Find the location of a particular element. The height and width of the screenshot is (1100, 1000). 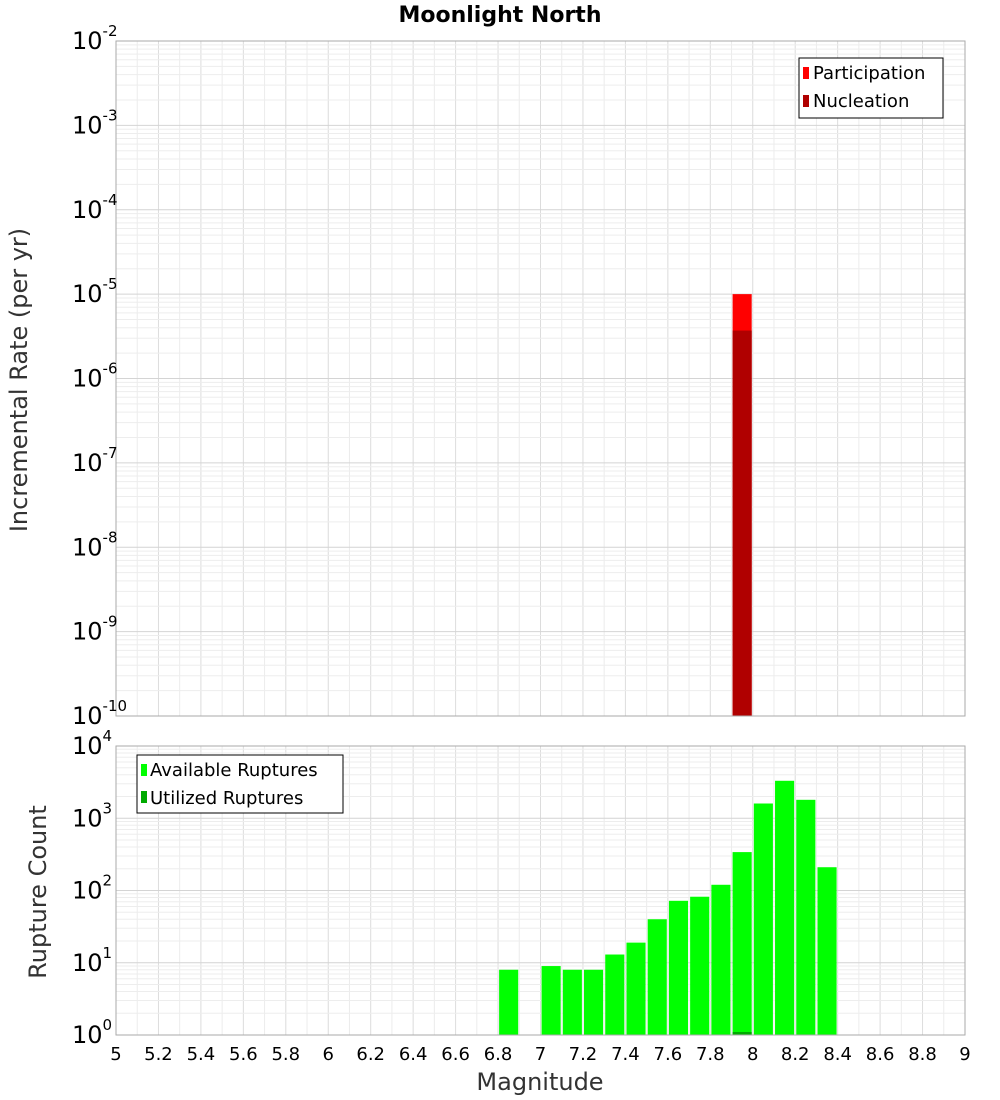

top-y-ticks: 10⁻¹⁰ 10⁻⁹ 10⁻⁸ 10⁻⁷ 10⁻⁶ 10⁻⁵ 10⁻⁴ 10⁻³ 10⁻² is located at coordinates (99, 376).